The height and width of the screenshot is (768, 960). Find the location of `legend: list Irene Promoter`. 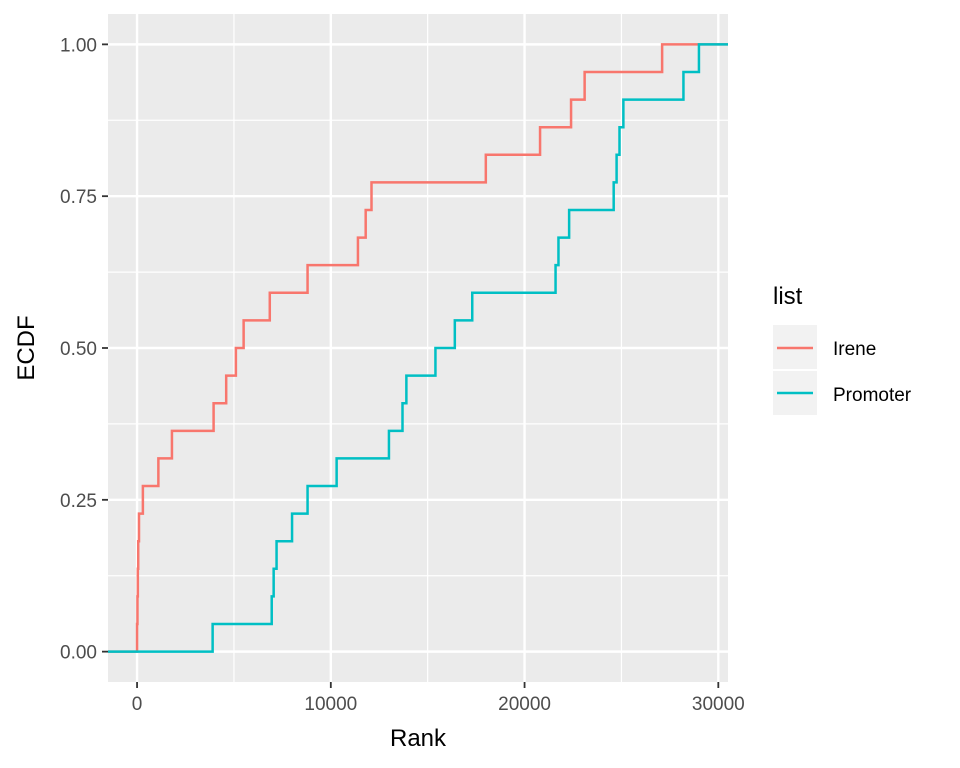

legend: list Irene Promoter is located at coordinates (842, 349).